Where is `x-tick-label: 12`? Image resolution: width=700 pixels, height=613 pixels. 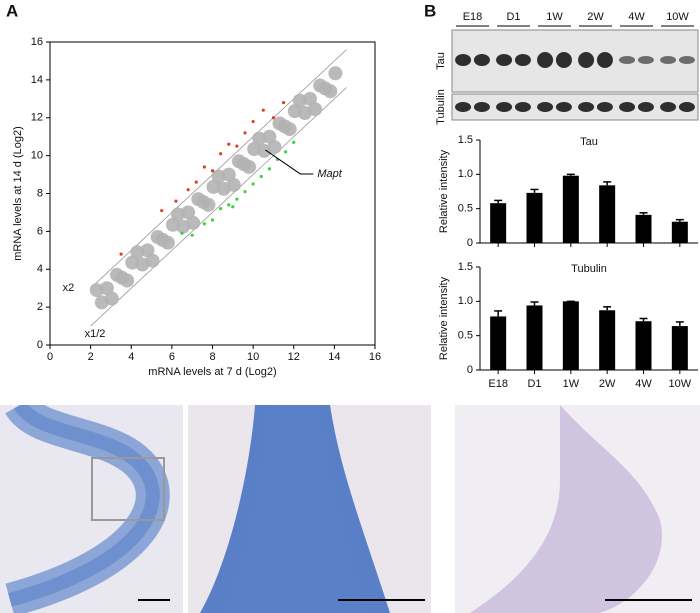 x-tick-label: 12 is located at coordinates (294, 357).